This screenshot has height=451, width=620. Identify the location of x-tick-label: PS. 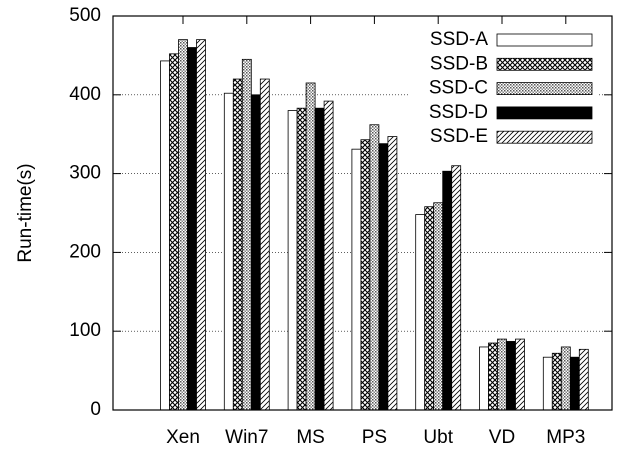
(374, 437).